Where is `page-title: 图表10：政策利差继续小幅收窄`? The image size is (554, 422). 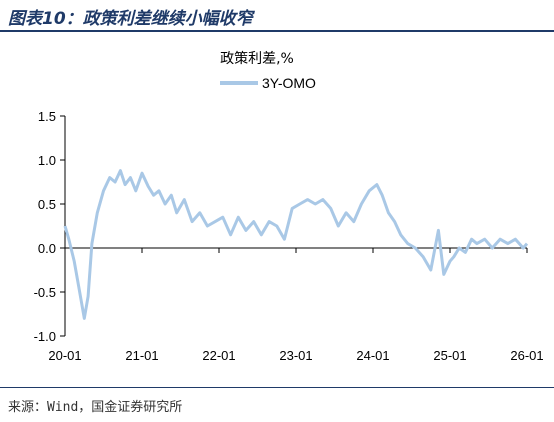
page-title: 图表10：政策利差继续小幅收窄 is located at coordinates (130, 19).